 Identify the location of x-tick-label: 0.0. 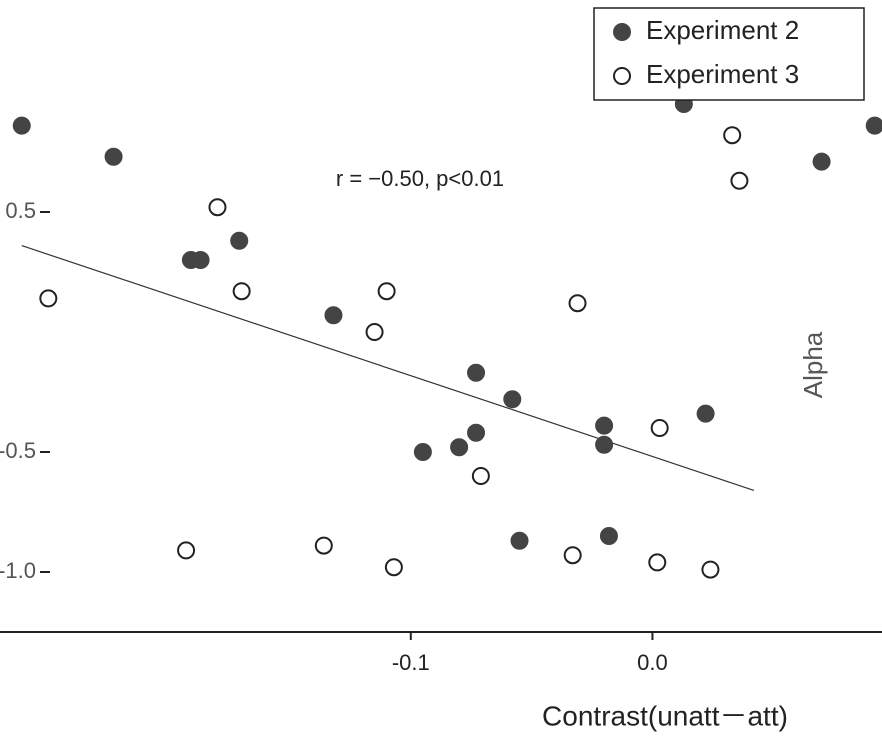
(652, 662).